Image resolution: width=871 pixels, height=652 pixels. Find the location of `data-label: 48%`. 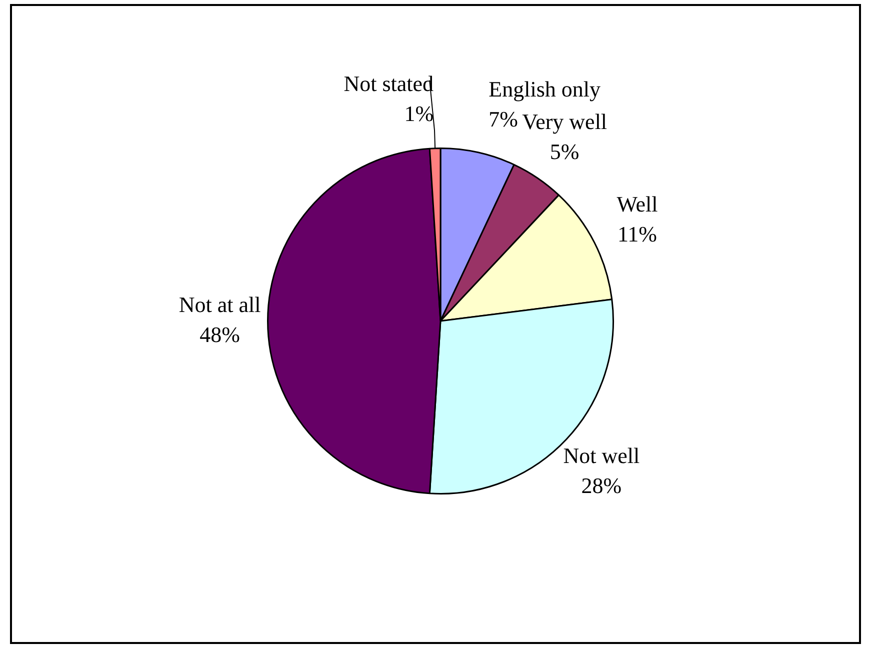

data-label: 48% is located at coordinates (220, 334).